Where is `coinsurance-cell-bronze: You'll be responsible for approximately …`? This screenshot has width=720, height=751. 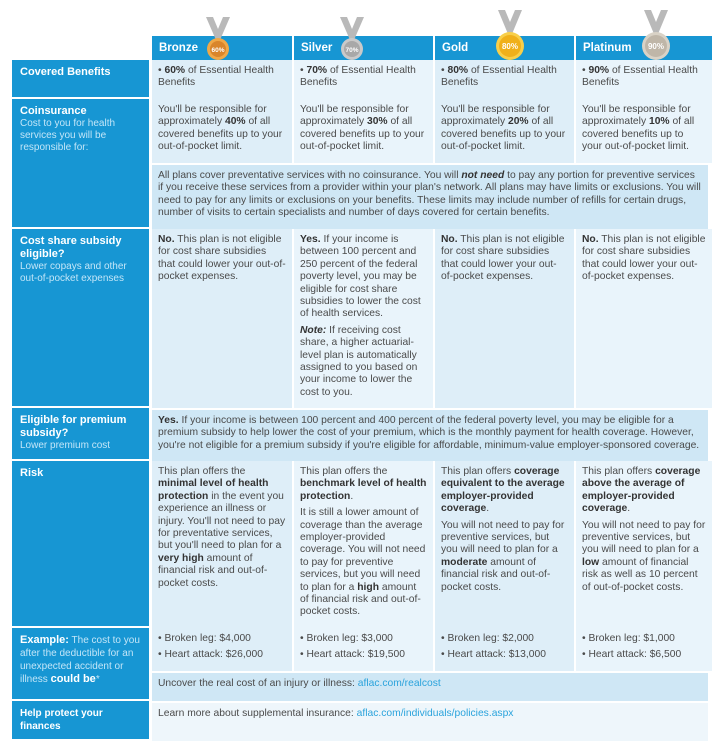
coinsurance-cell-bronze: You'll be responsible for approximately … is located at coordinates (222, 131).